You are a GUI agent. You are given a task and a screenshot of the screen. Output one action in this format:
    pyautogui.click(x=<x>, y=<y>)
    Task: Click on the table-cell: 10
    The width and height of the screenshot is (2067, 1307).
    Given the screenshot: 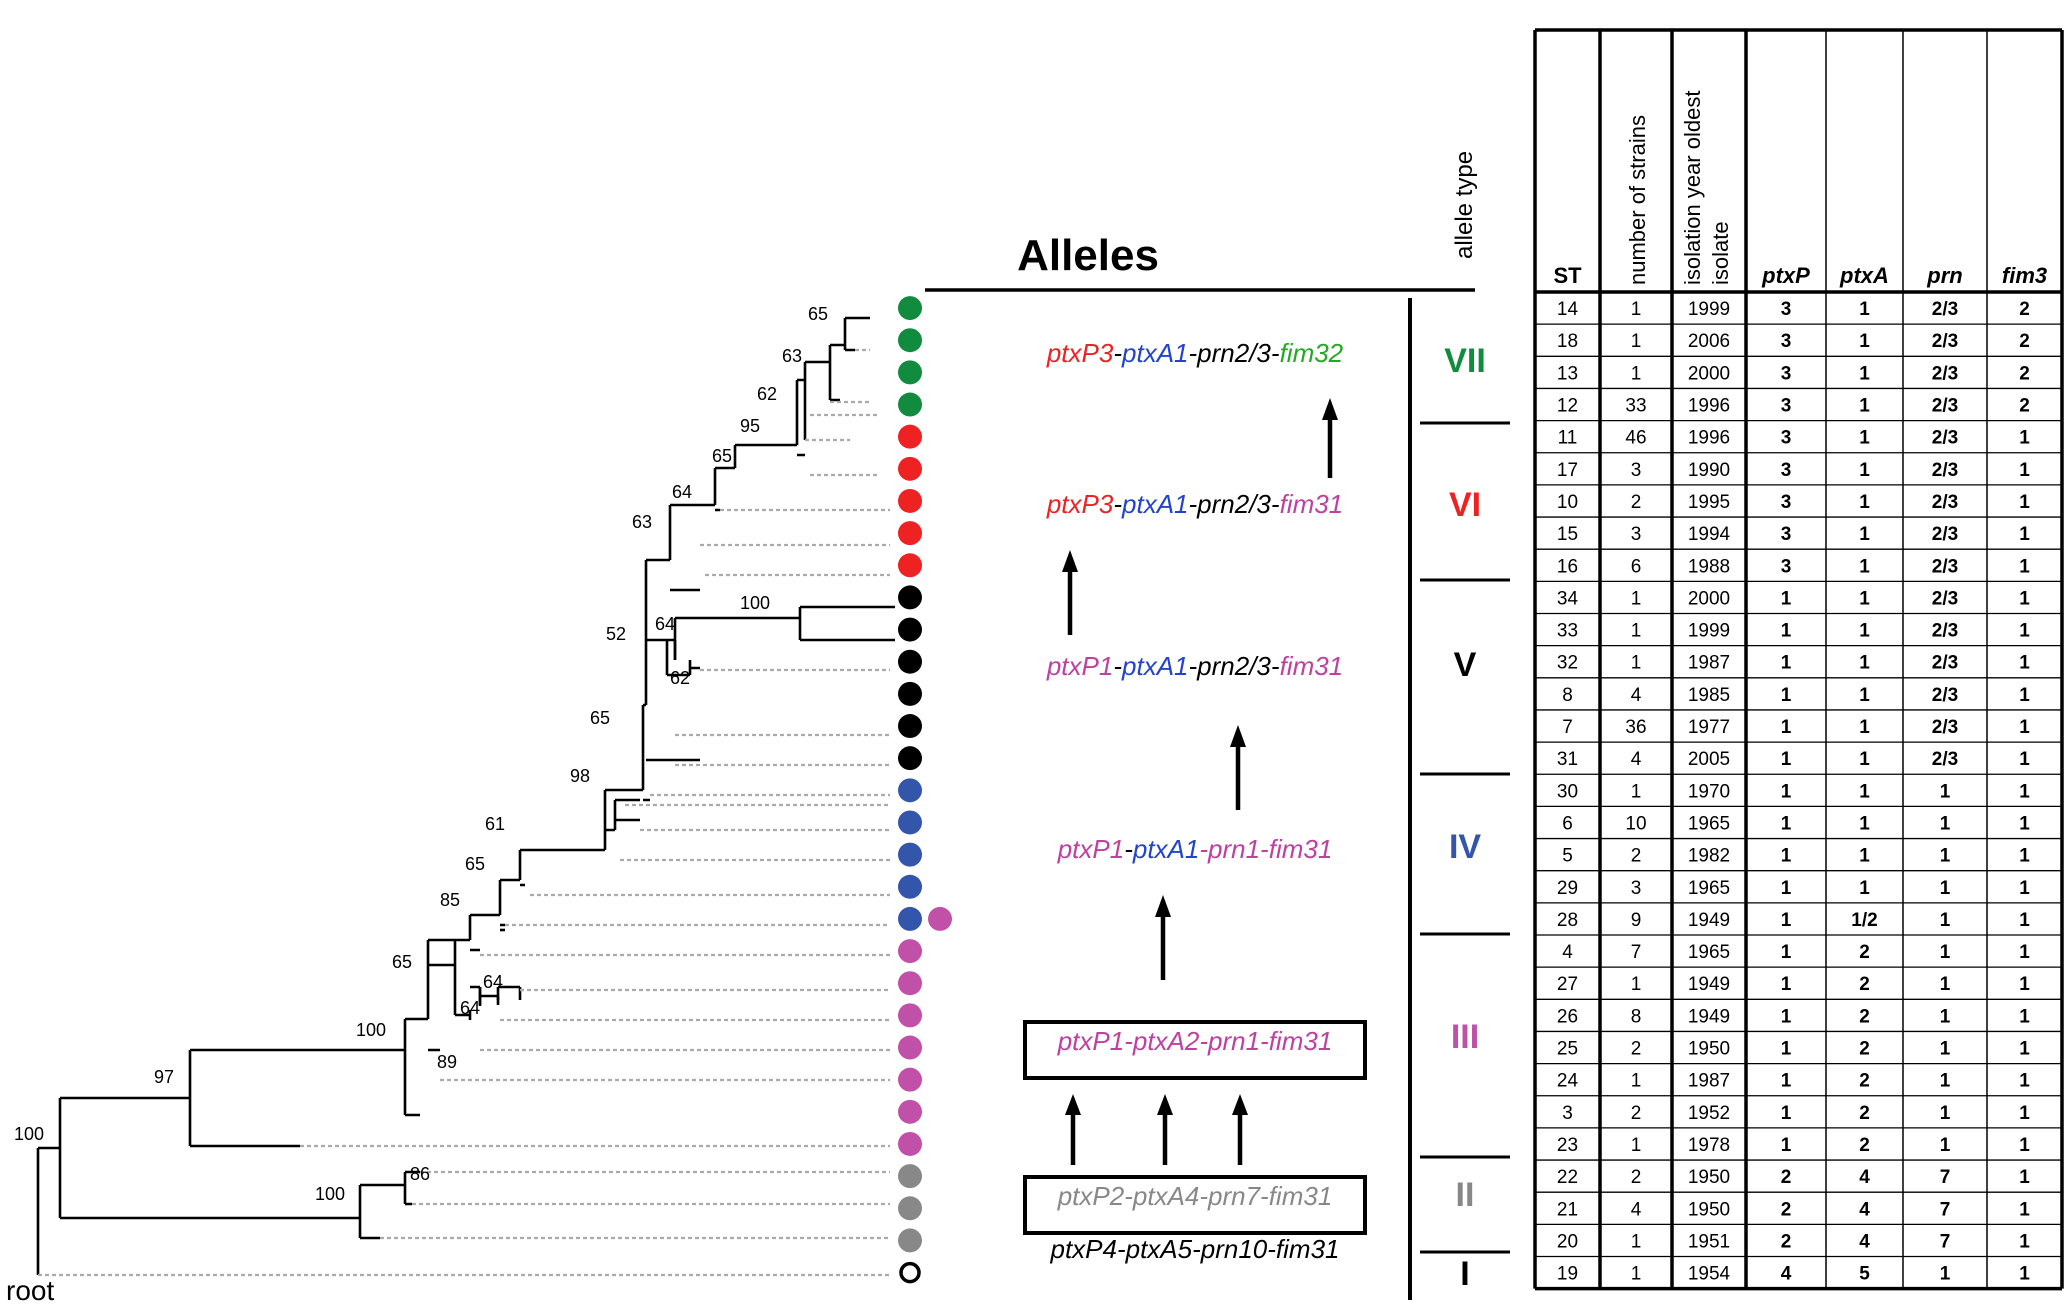 What is the action you would take?
    pyautogui.click(x=1567, y=502)
    